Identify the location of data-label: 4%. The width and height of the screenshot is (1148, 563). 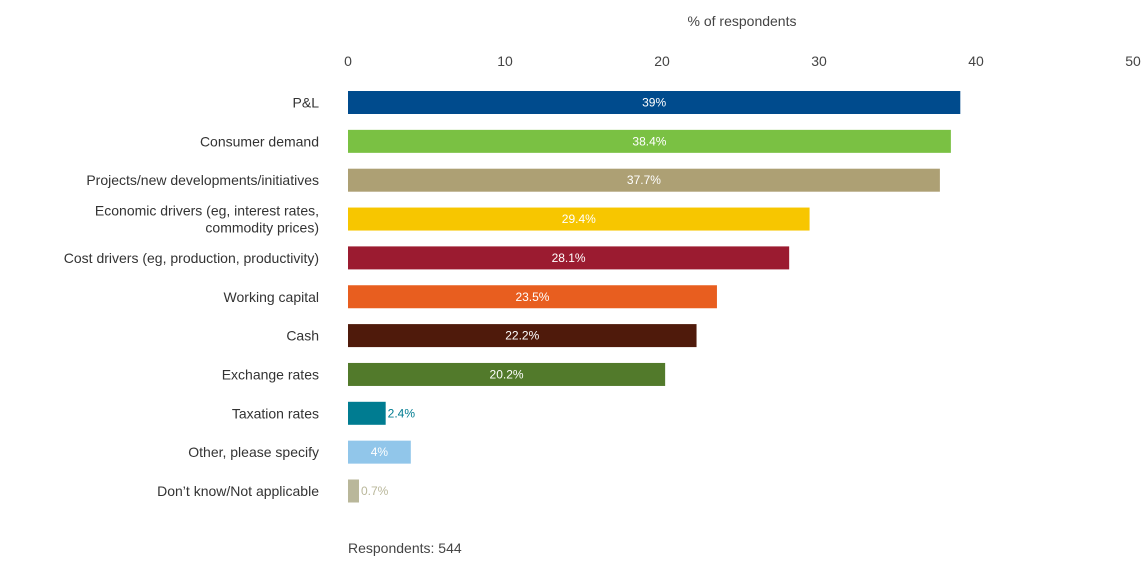
(380, 452).